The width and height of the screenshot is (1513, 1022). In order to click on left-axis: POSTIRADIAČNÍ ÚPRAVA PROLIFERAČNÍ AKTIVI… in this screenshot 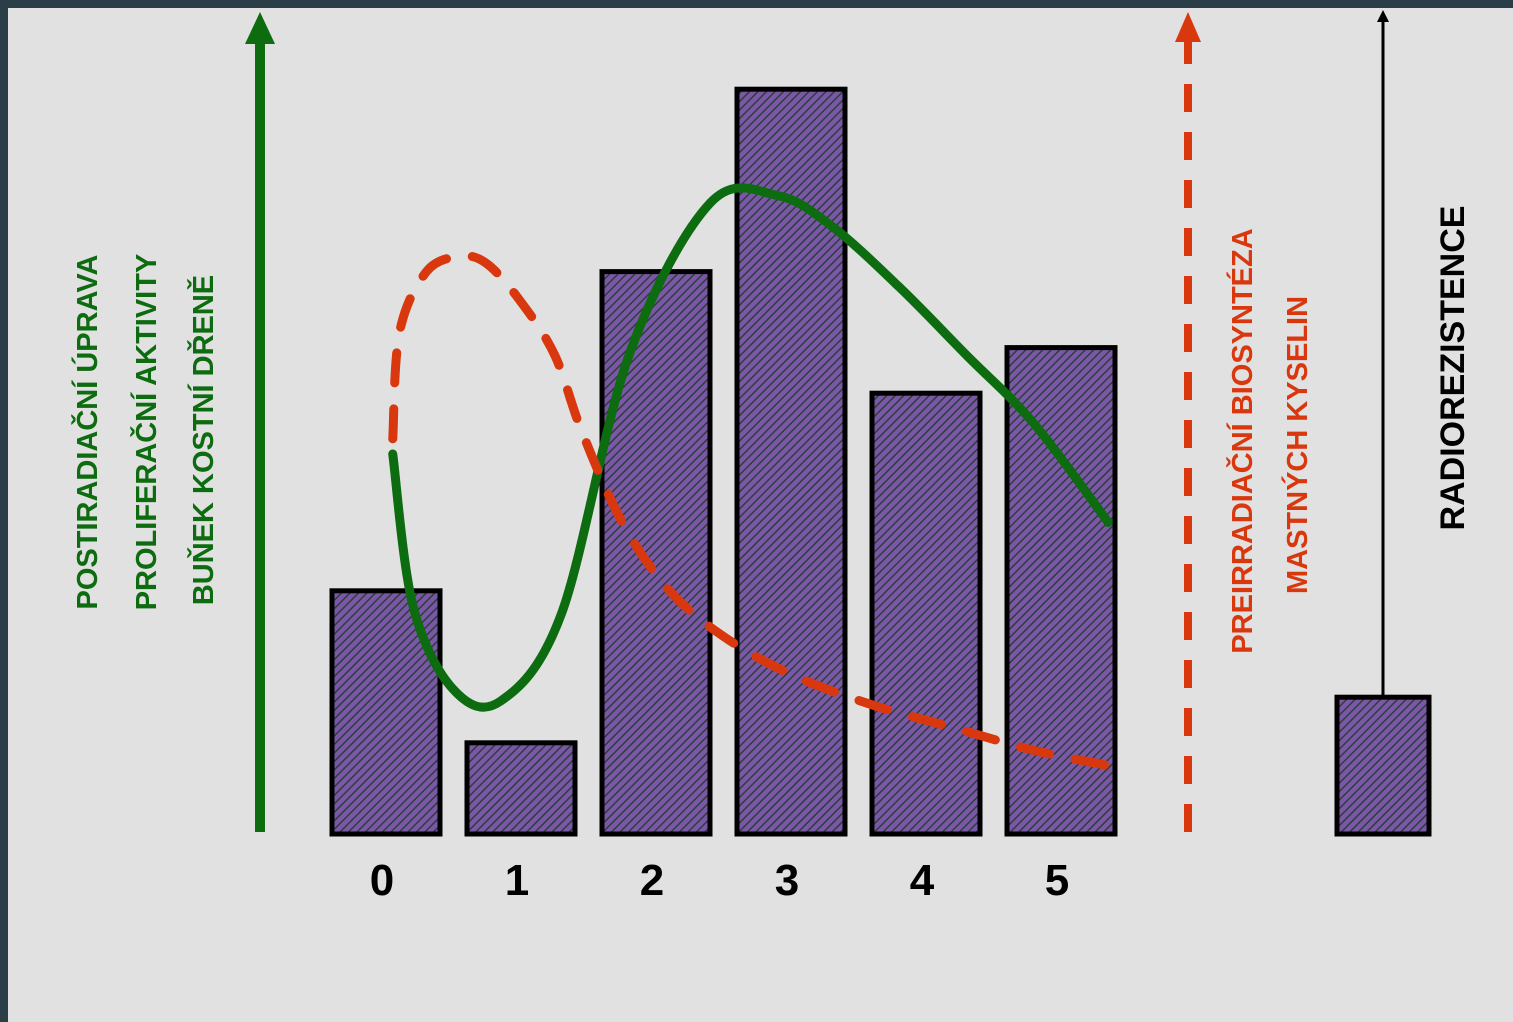, I will do `click(172, 422)`.